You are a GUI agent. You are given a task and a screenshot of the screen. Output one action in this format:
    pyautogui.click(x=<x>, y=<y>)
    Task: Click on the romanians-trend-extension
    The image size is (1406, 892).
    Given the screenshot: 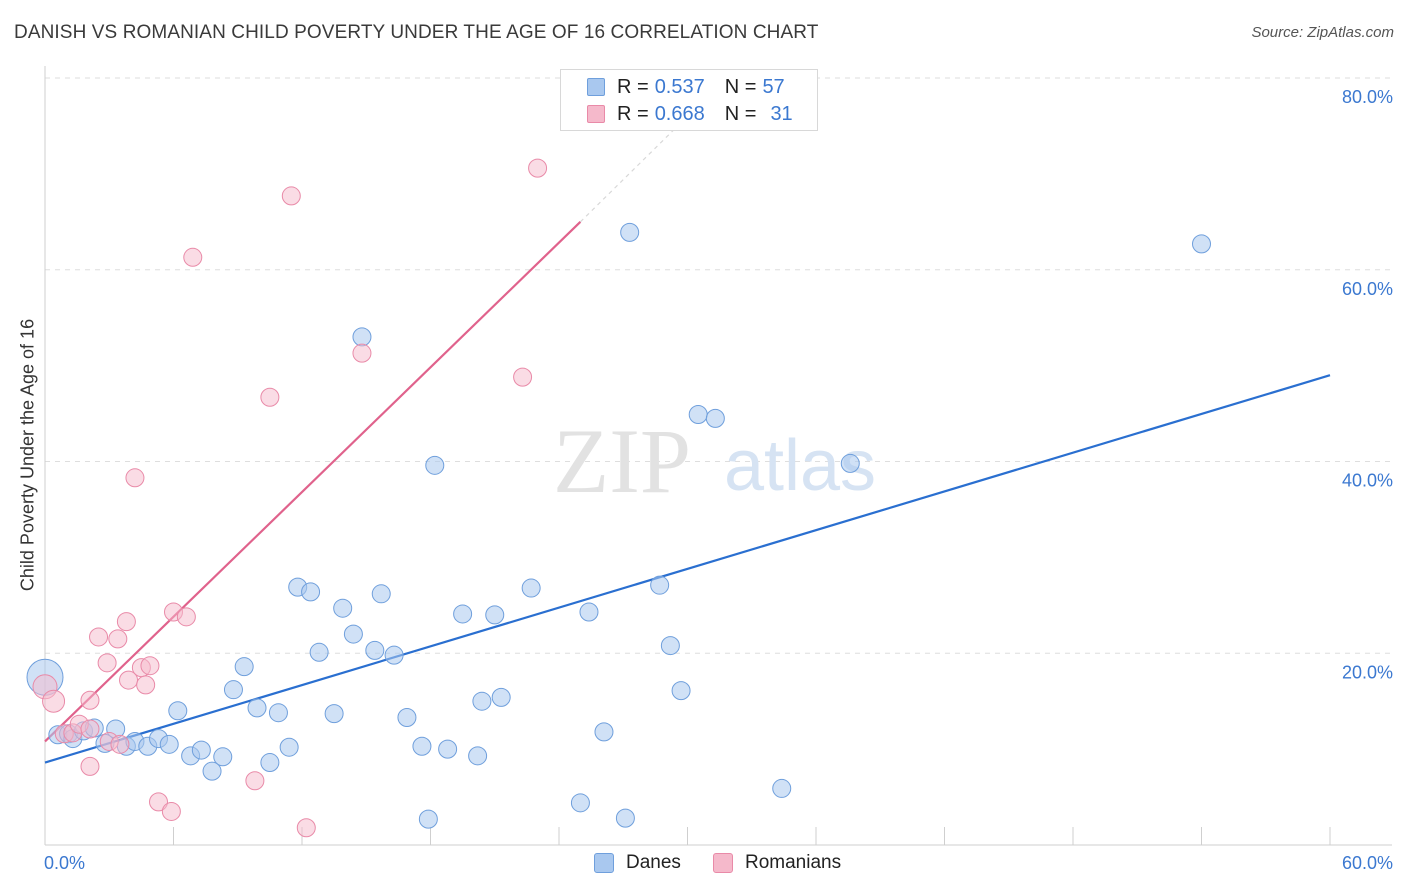 What is the action you would take?
    pyautogui.click(x=633, y=169)
    